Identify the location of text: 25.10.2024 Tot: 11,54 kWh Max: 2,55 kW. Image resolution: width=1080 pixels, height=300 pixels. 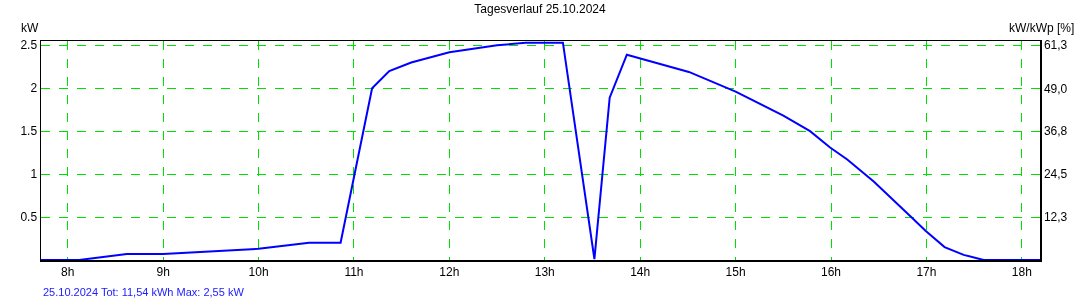
(144, 292).